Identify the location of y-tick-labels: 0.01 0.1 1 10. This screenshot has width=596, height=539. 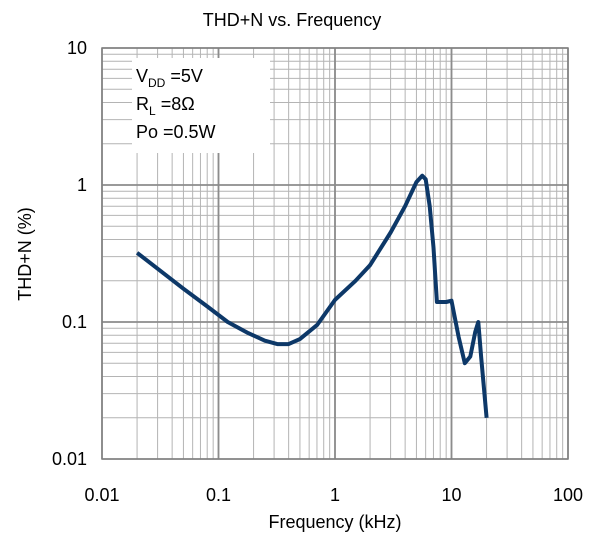
(69, 253).